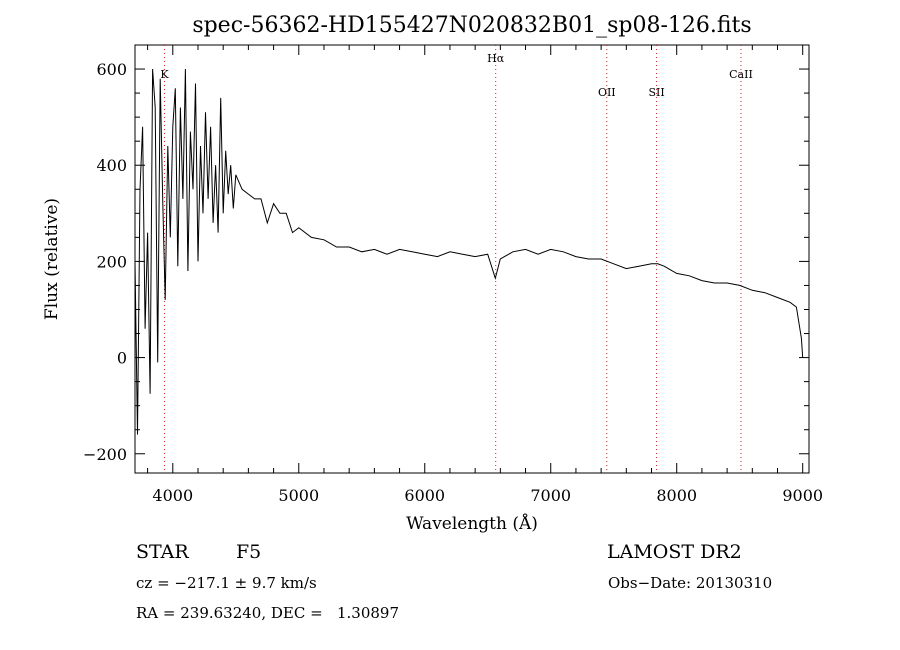 The height and width of the screenshot is (650, 900). What do you see at coordinates (472, 523) in the screenshot?
I see `x-axis-label: Wavelength (Å)` at bounding box center [472, 523].